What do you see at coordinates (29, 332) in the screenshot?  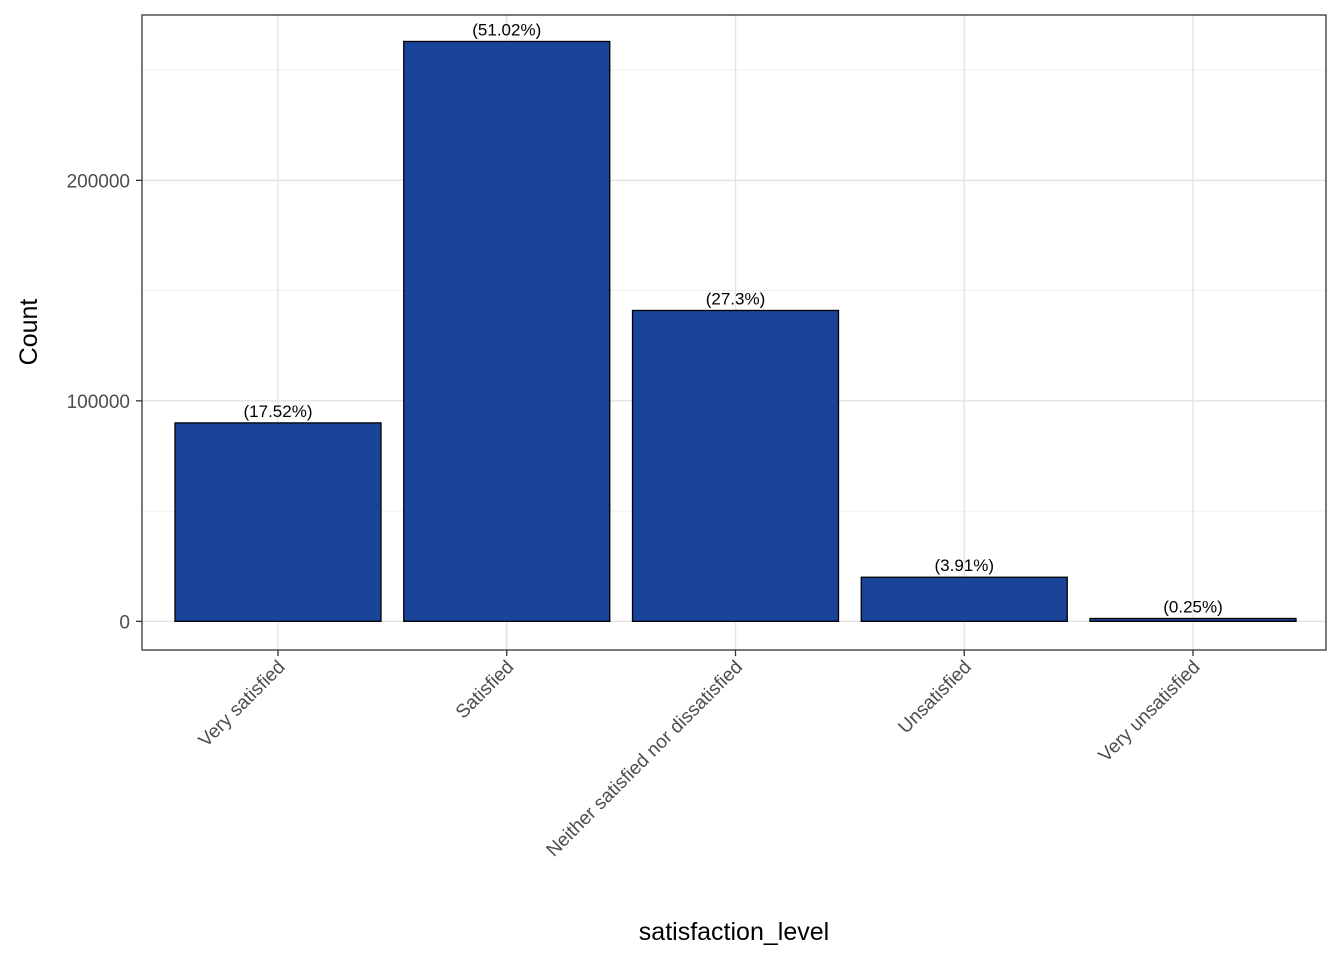 I see `y-axis-title: Count` at bounding box center [29, 332].